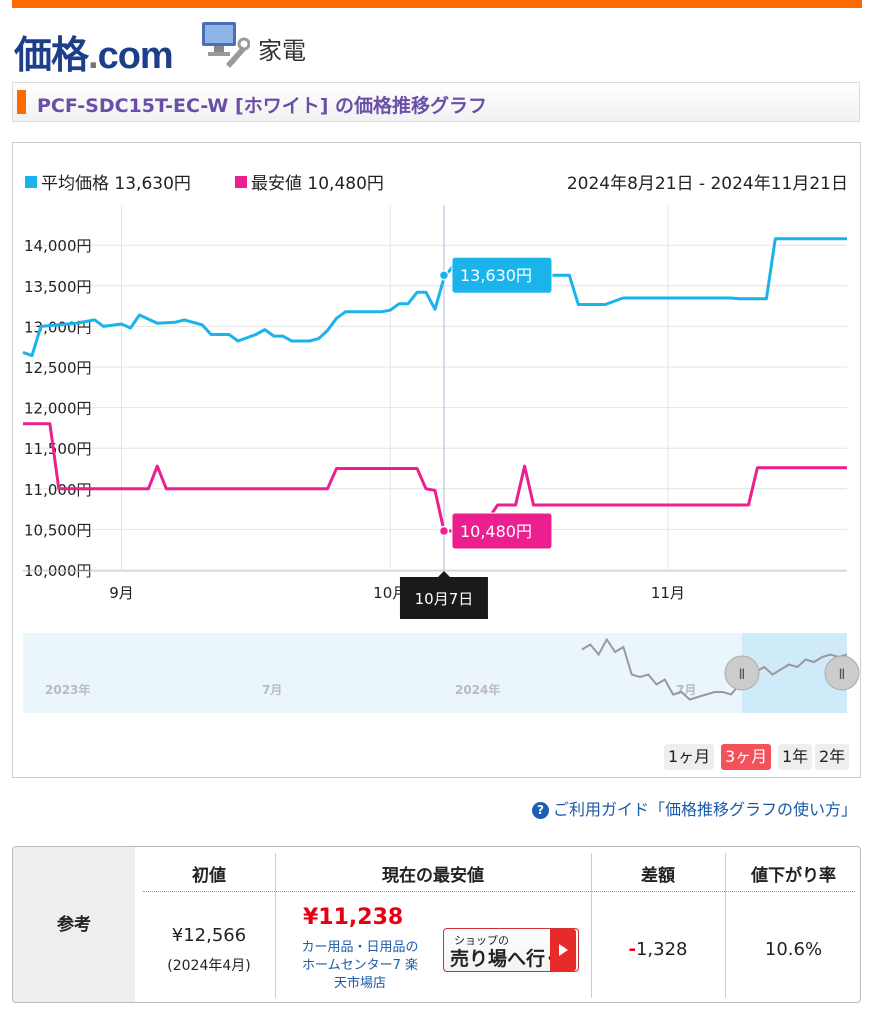 This screenshot has width=871, height=1024. I want to click on average-price-line, so click(434, 297).